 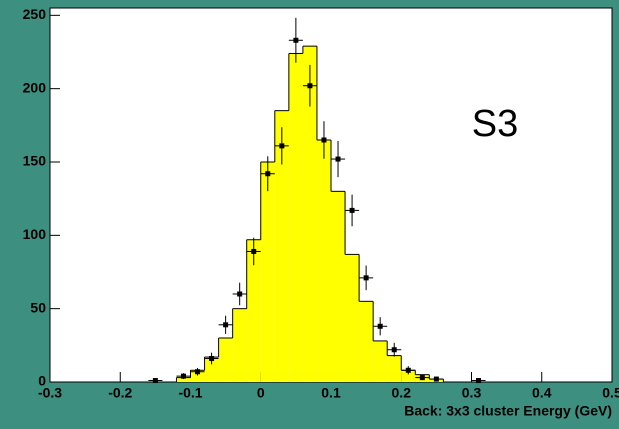 I want to click on y-tick-label: 200, so click(x=35, y=87).